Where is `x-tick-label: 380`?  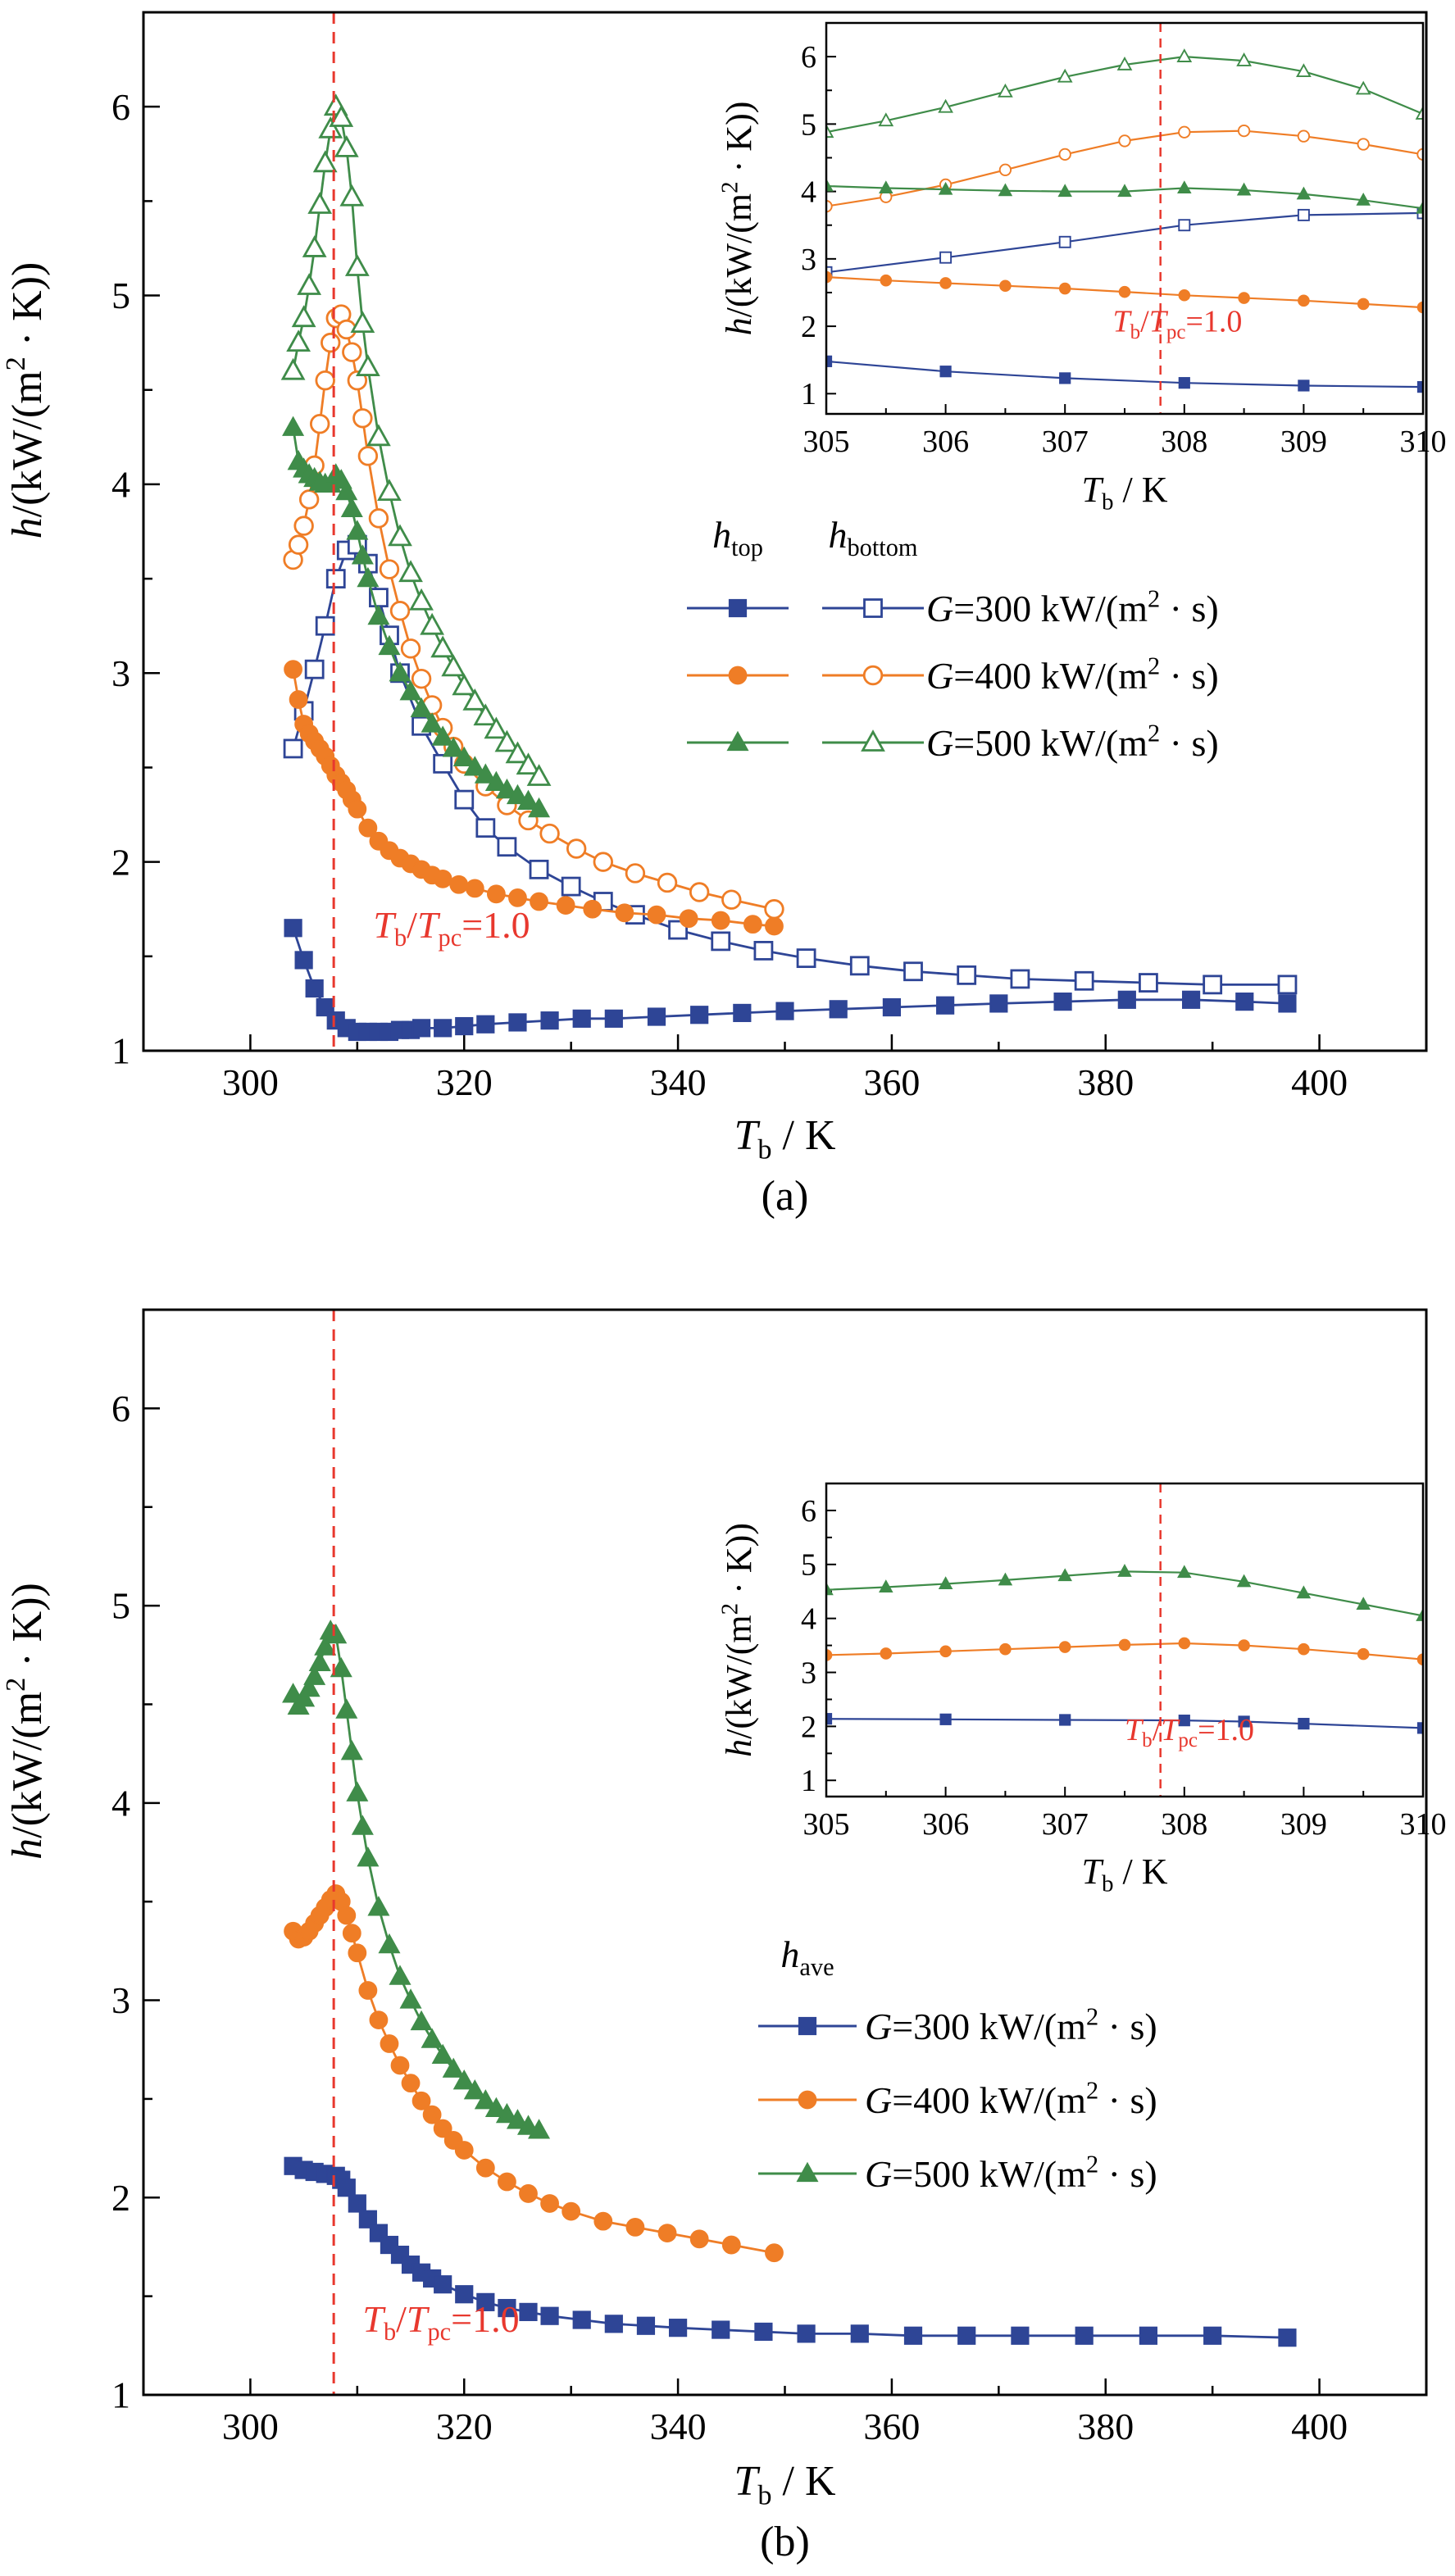
x-tick-label: 380 is located at coordinates (1106, 1082).